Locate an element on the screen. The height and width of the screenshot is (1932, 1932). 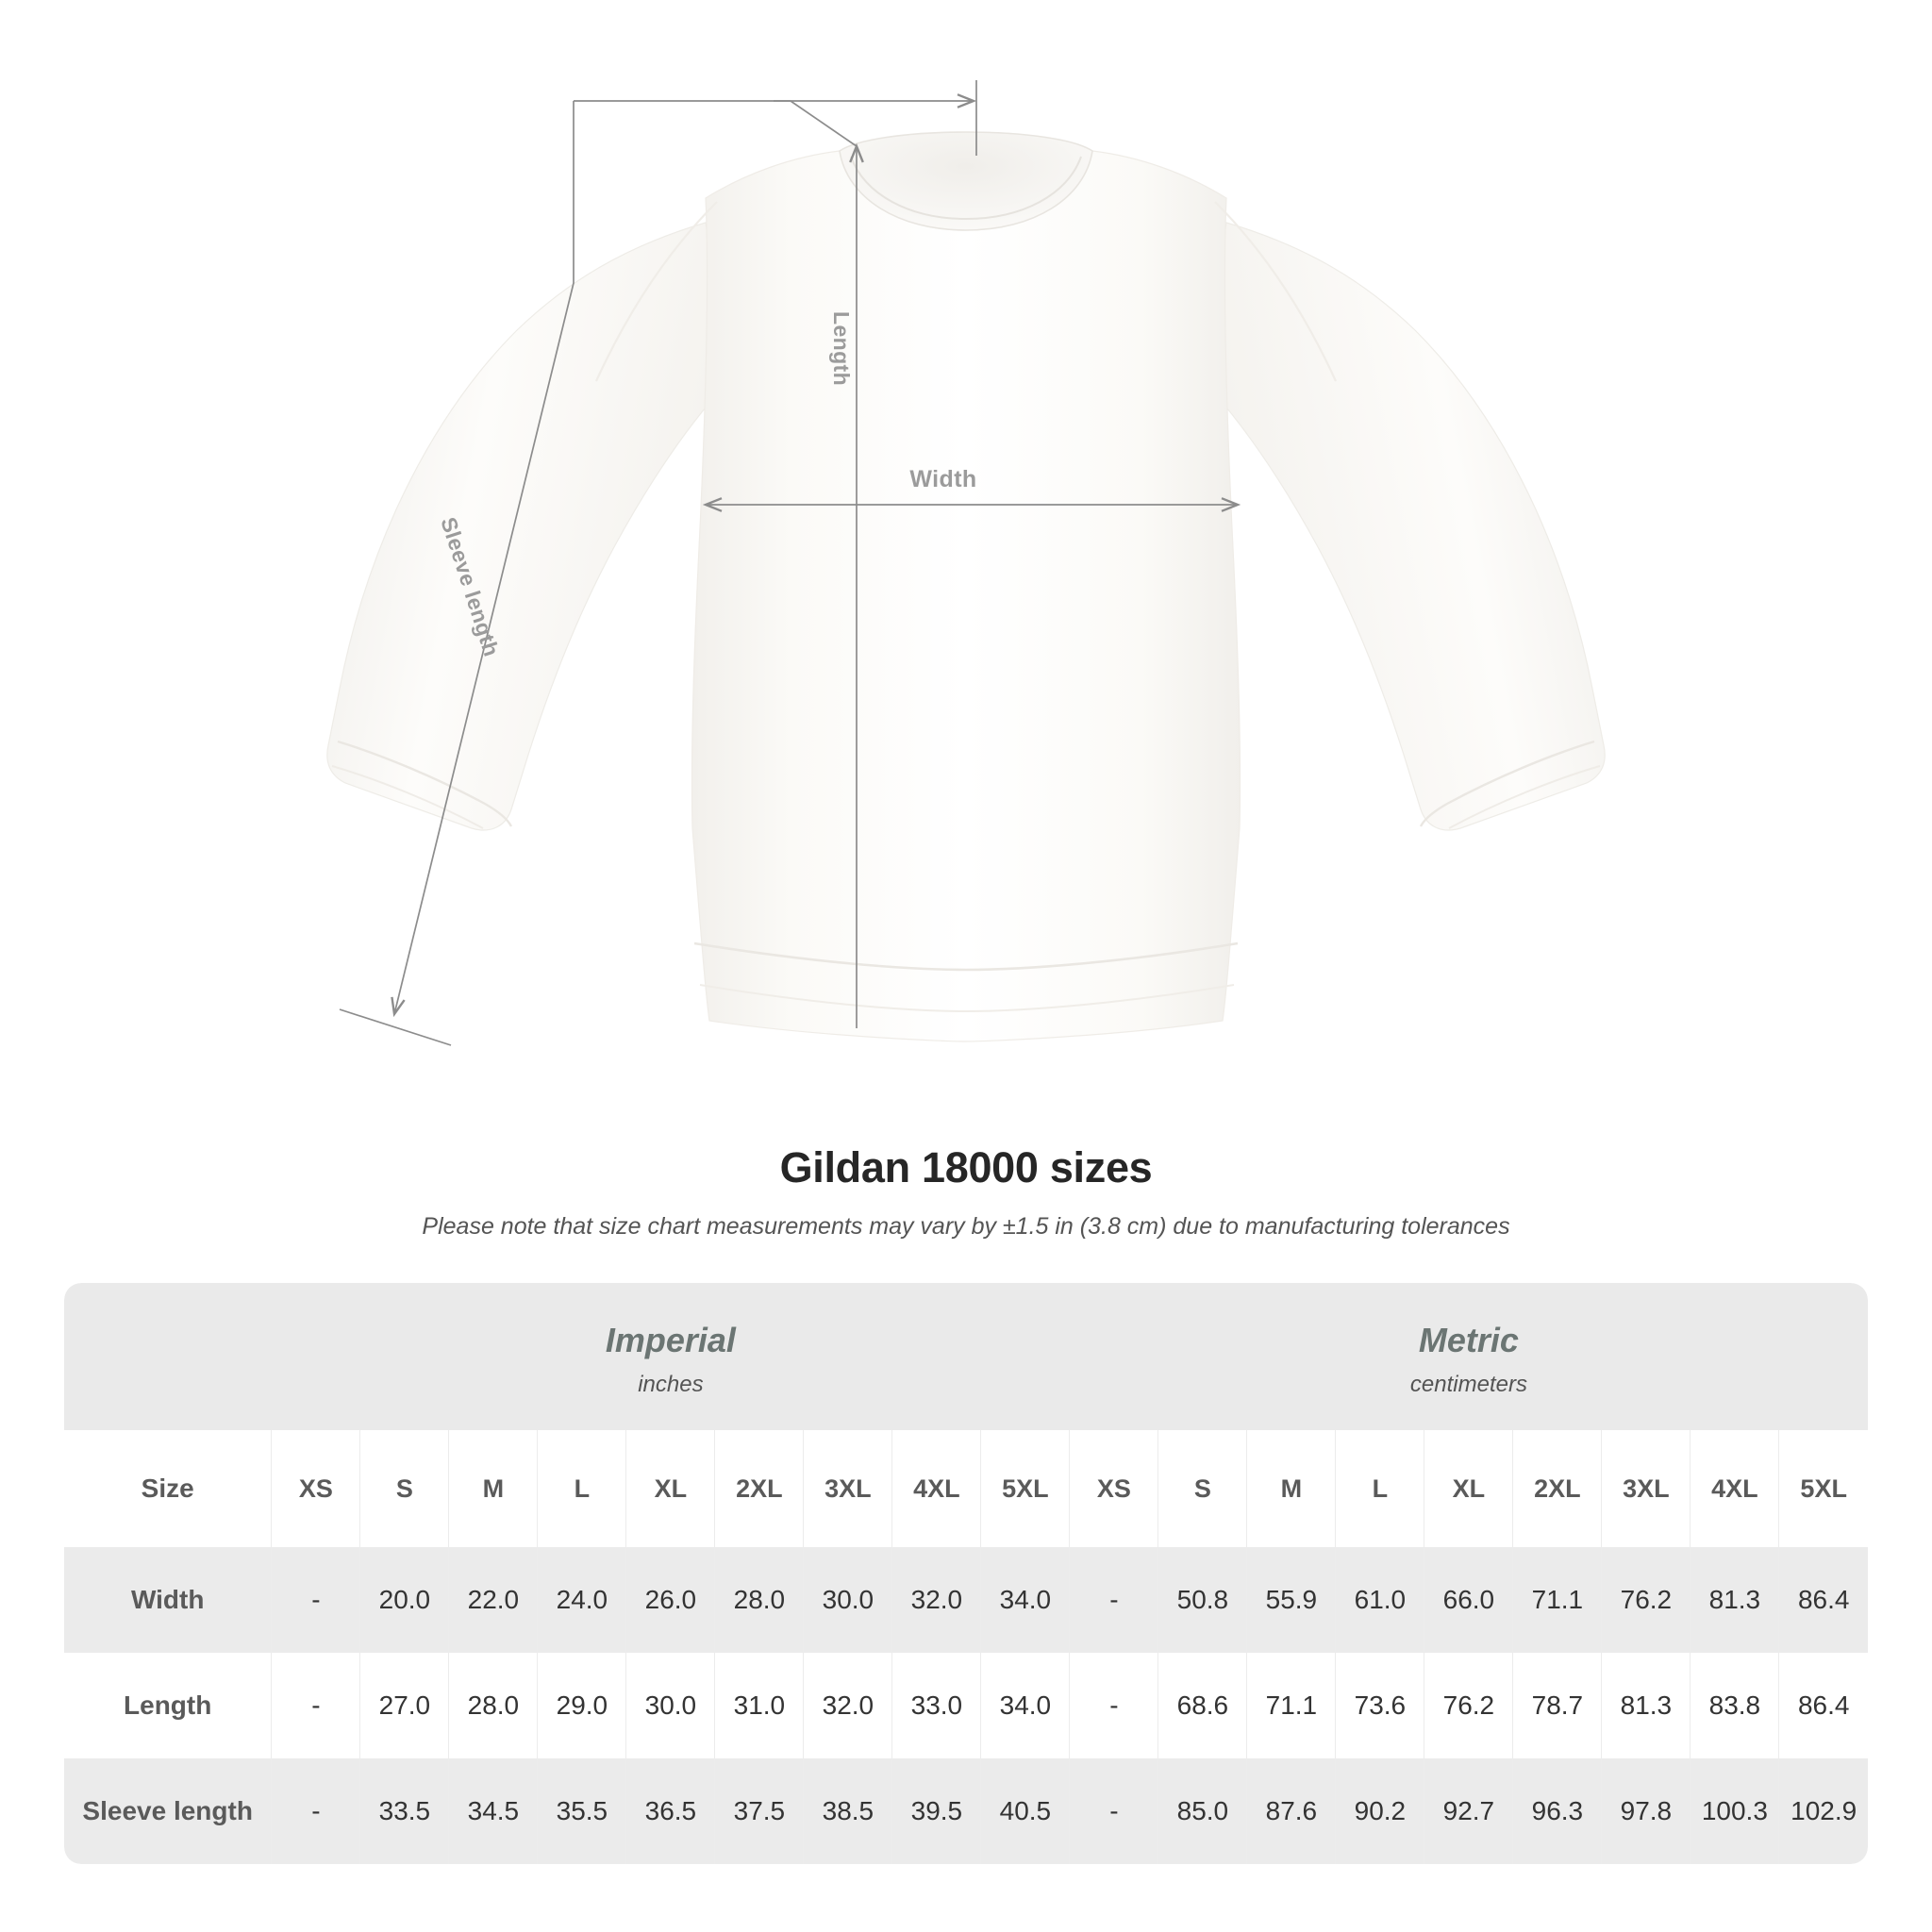
sleeve-end-tick is located at coordinates (396, 1027).